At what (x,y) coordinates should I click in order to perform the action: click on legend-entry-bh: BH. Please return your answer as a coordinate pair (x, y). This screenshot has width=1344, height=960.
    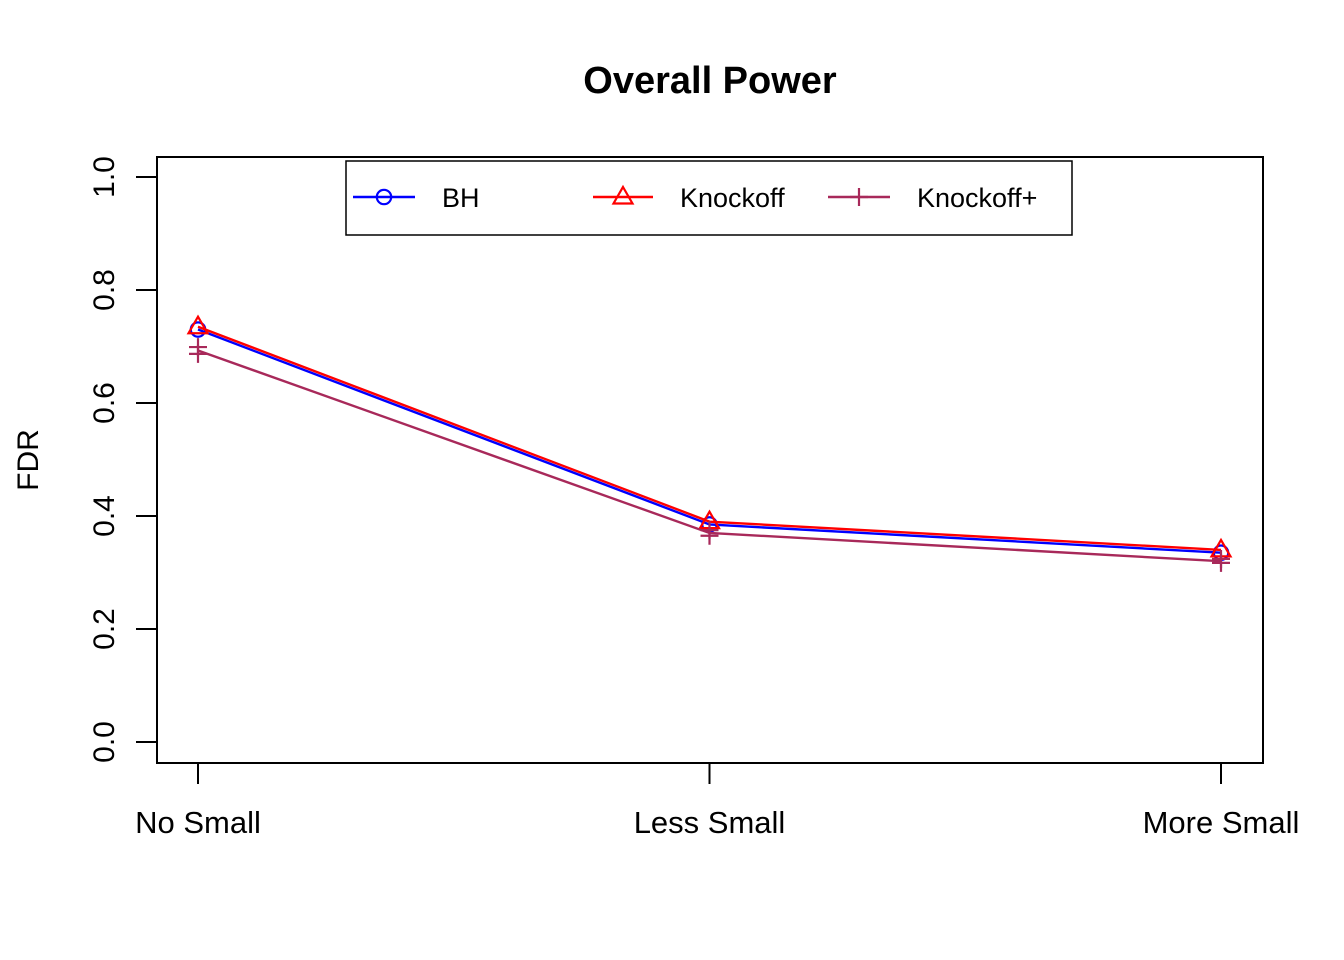
    Looking at the image, I should click on (416, 198).